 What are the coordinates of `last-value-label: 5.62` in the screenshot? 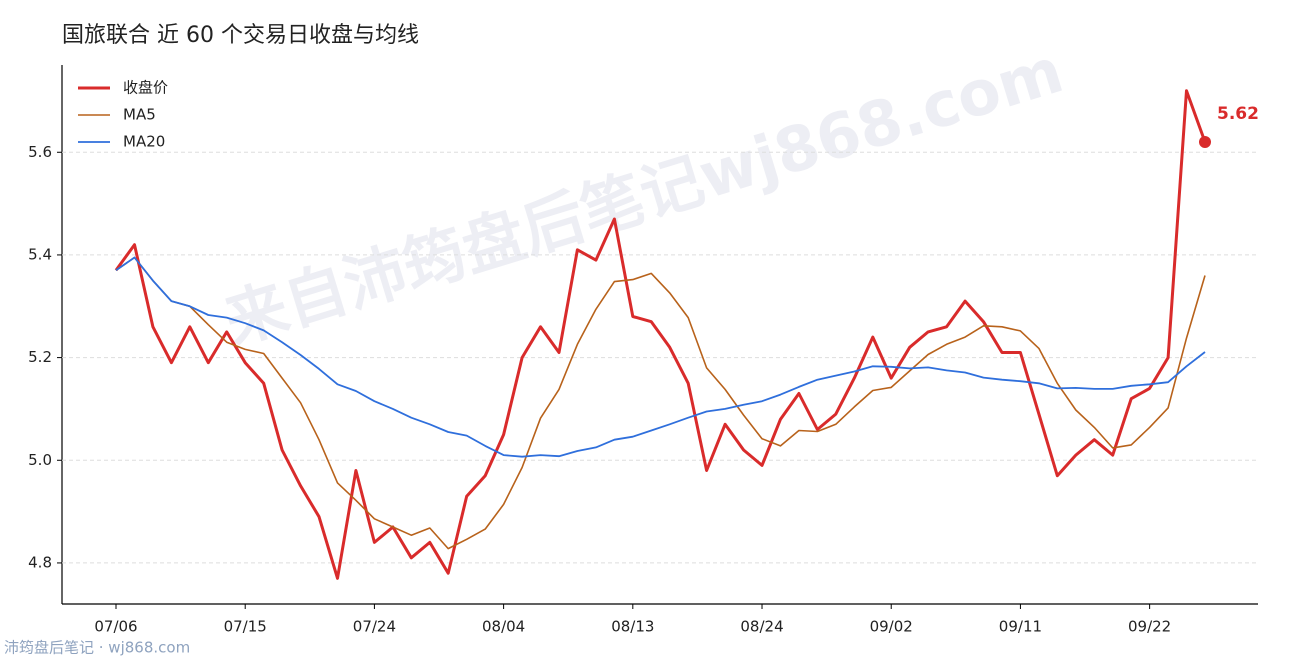 It's located at (1238, 114).